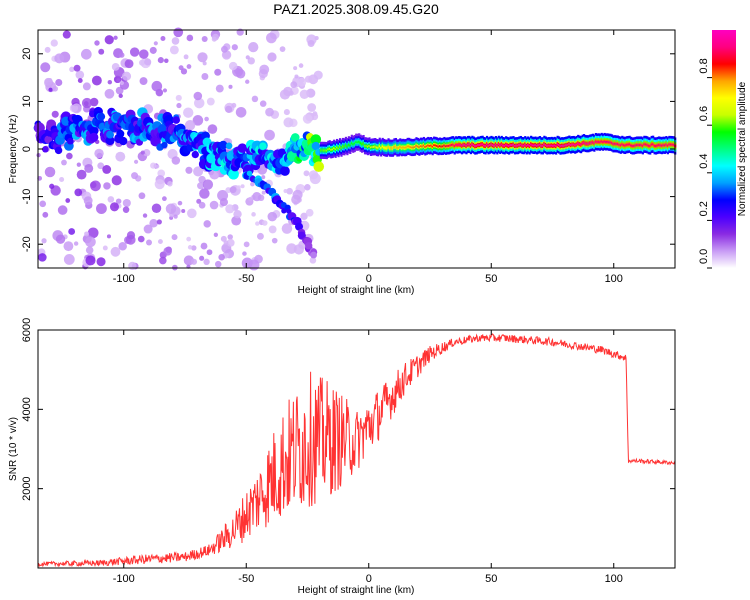 Image resolution: width=750 pixels, height=600 pixels. Describe the element at coordinates (704, 161) in the screenshot. I see `colorbar-tick-label: 0.4` at that location.